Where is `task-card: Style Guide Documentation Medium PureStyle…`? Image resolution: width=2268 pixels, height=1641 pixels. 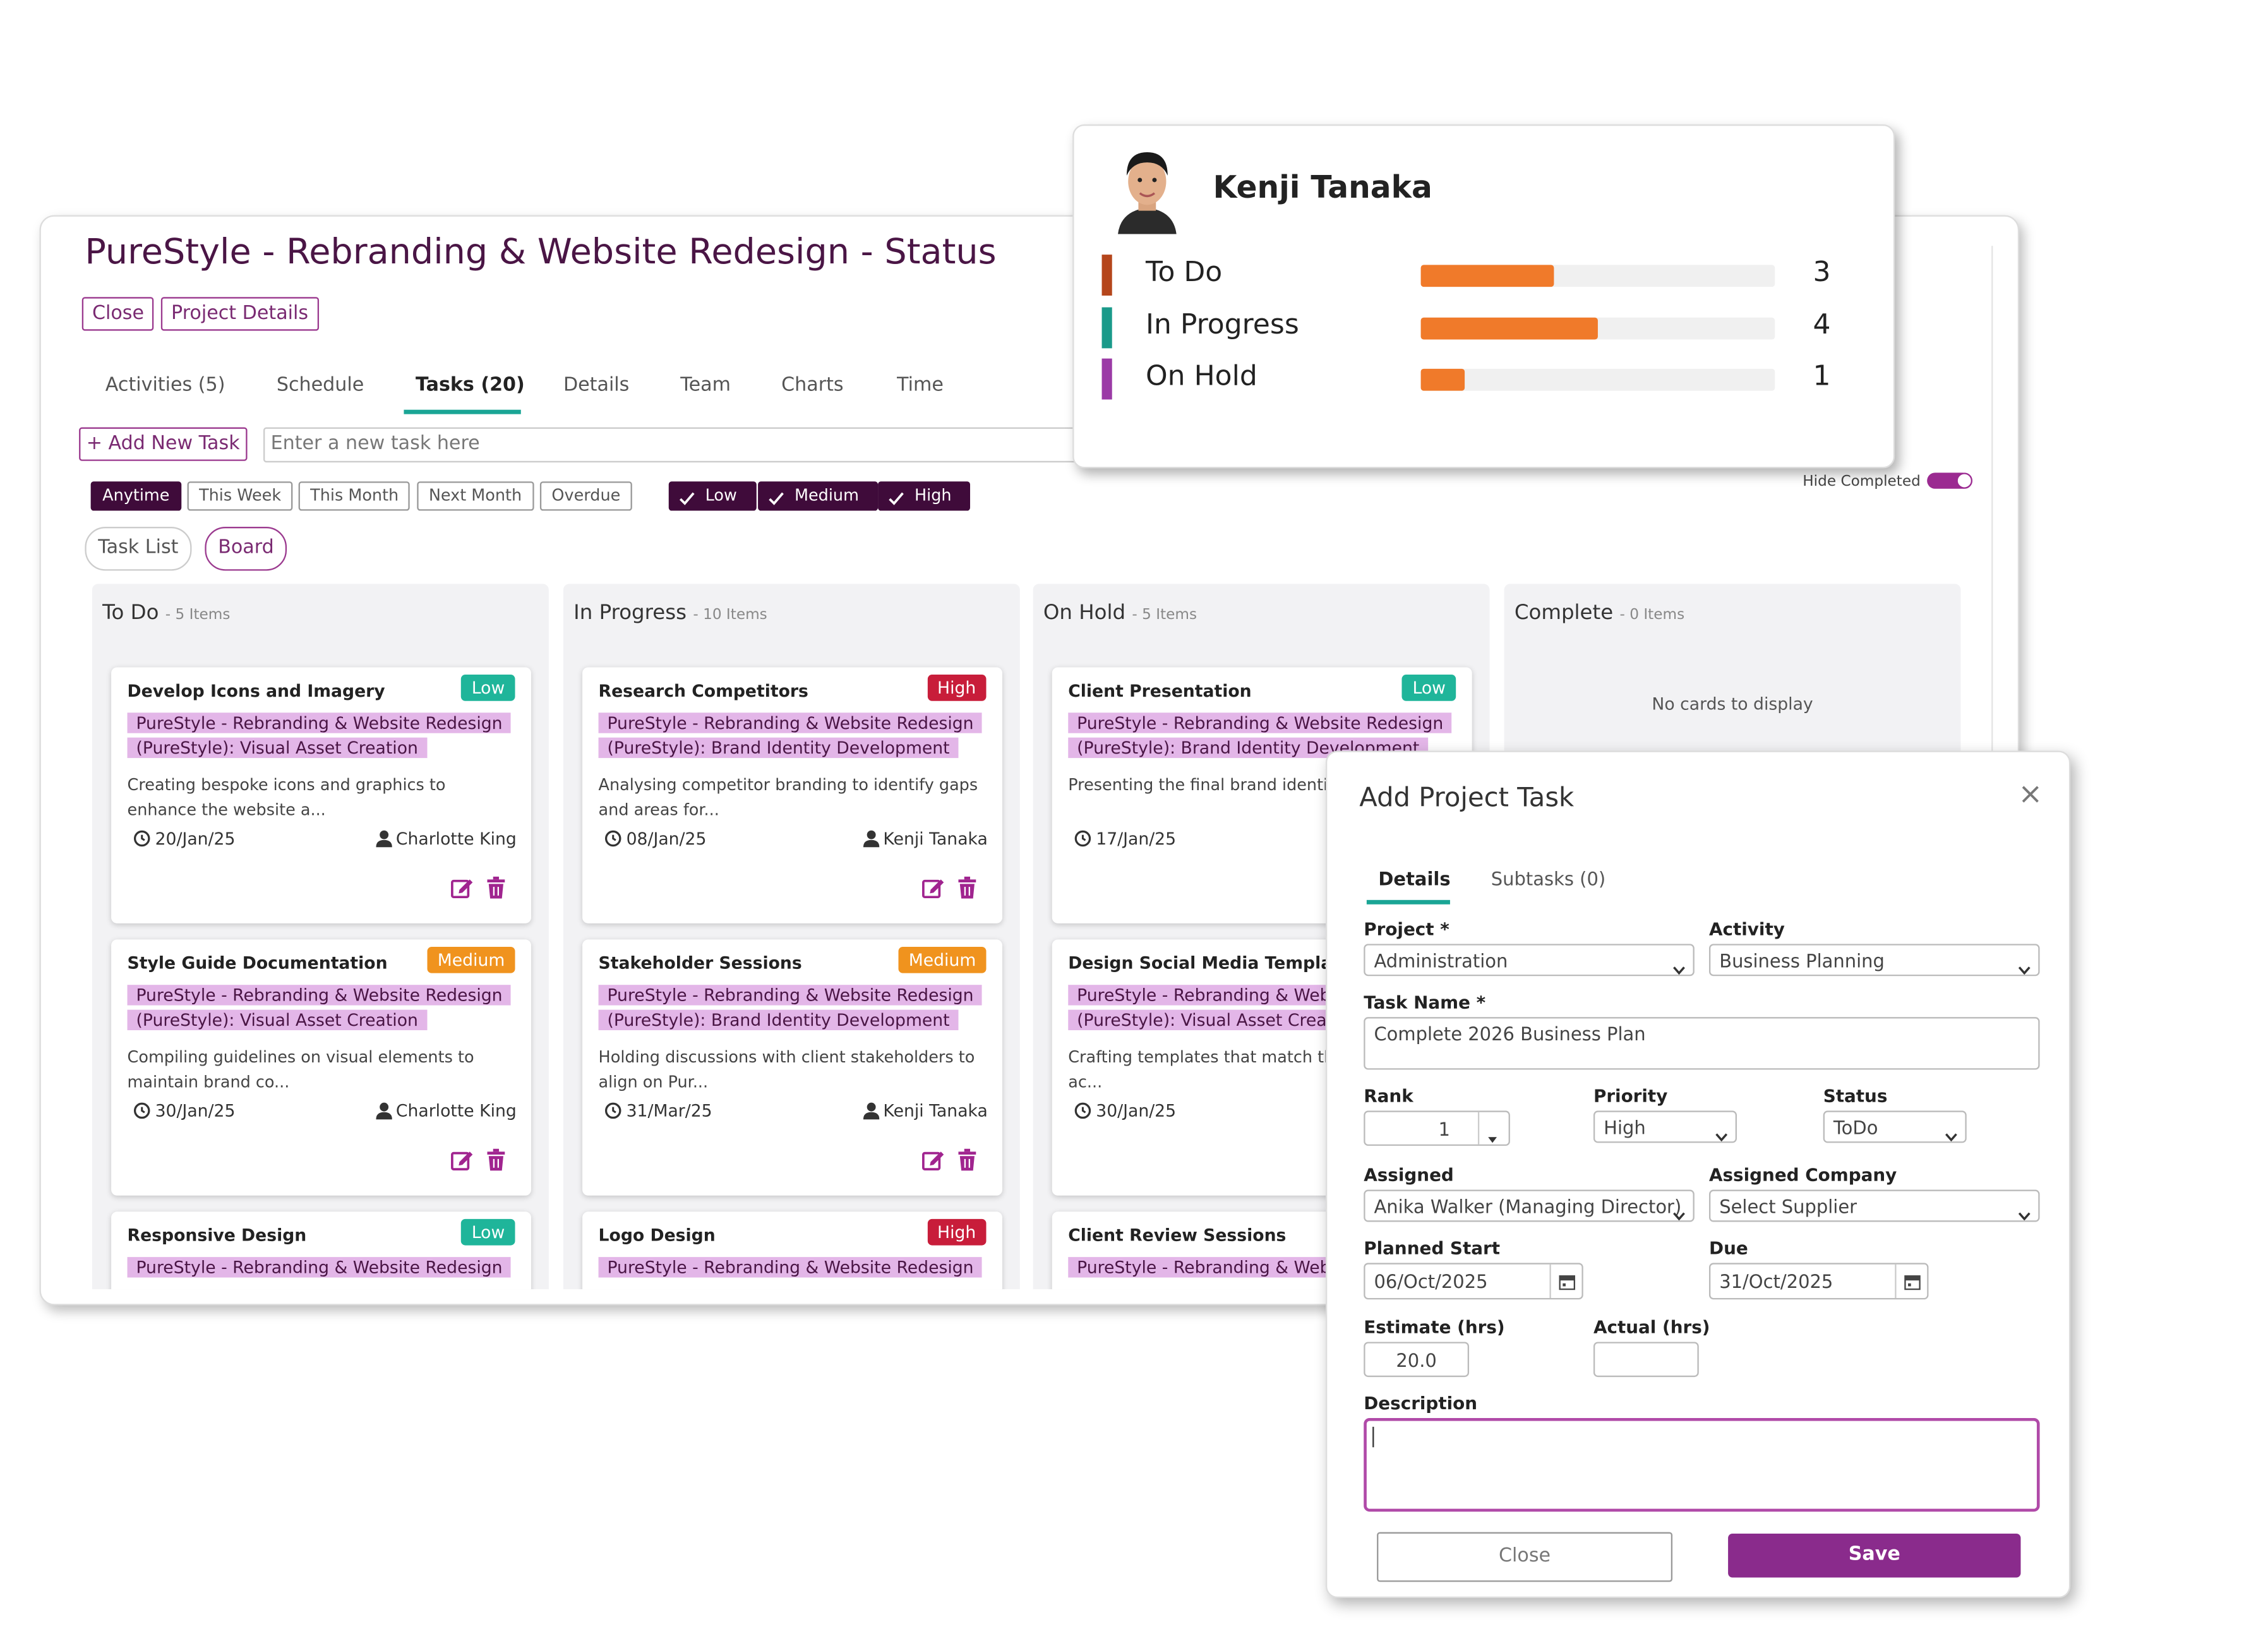 task-card: Style Guide Documentation Medium PureStyle… is located at coordinates (321, 1067).